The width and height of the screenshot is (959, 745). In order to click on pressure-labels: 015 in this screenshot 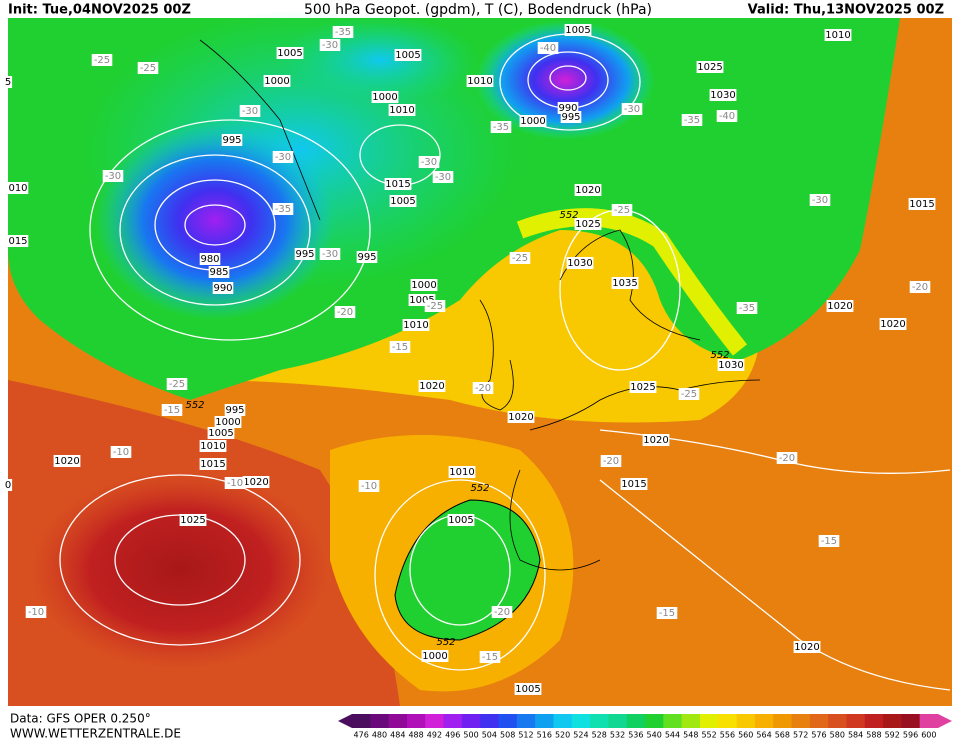, I will do `click(18, 241)`.